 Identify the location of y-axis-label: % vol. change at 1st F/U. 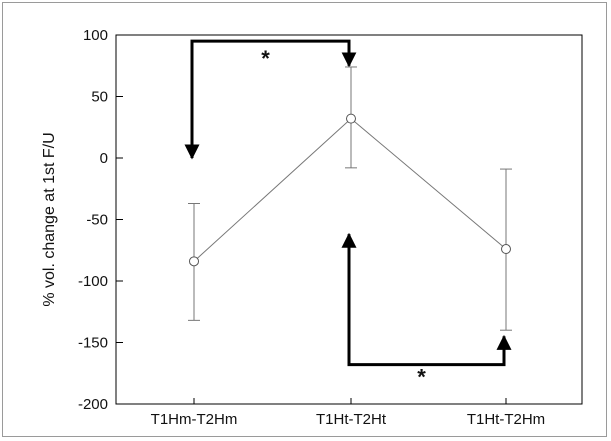
(49, 219).